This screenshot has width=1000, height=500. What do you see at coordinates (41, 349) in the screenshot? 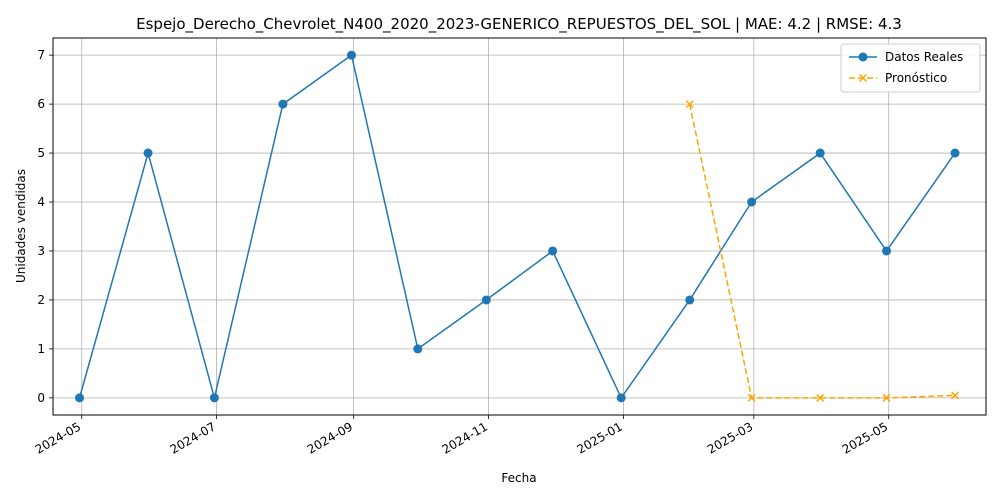
I see `y-tick-label: 1` at bounding box center [41, 349].